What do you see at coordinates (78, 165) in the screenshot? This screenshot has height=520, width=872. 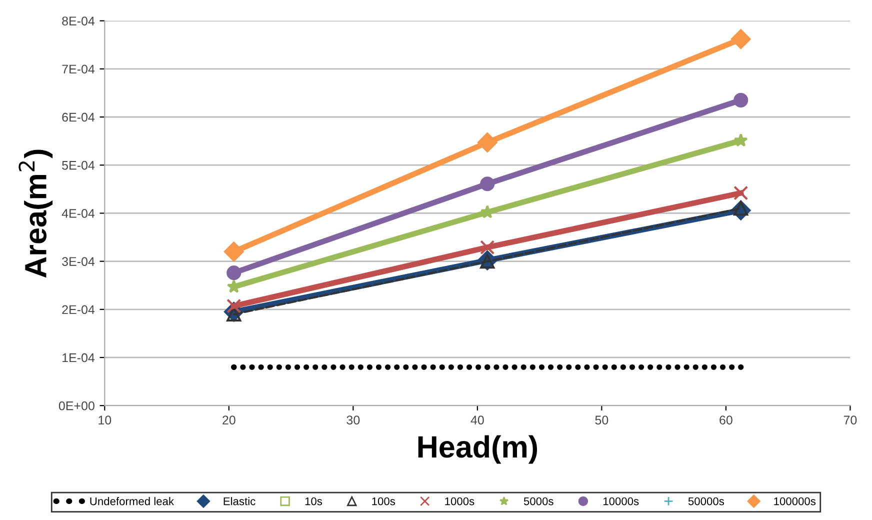 I see `y-tick-label: 5E-04` at bounding box center [78, 165].